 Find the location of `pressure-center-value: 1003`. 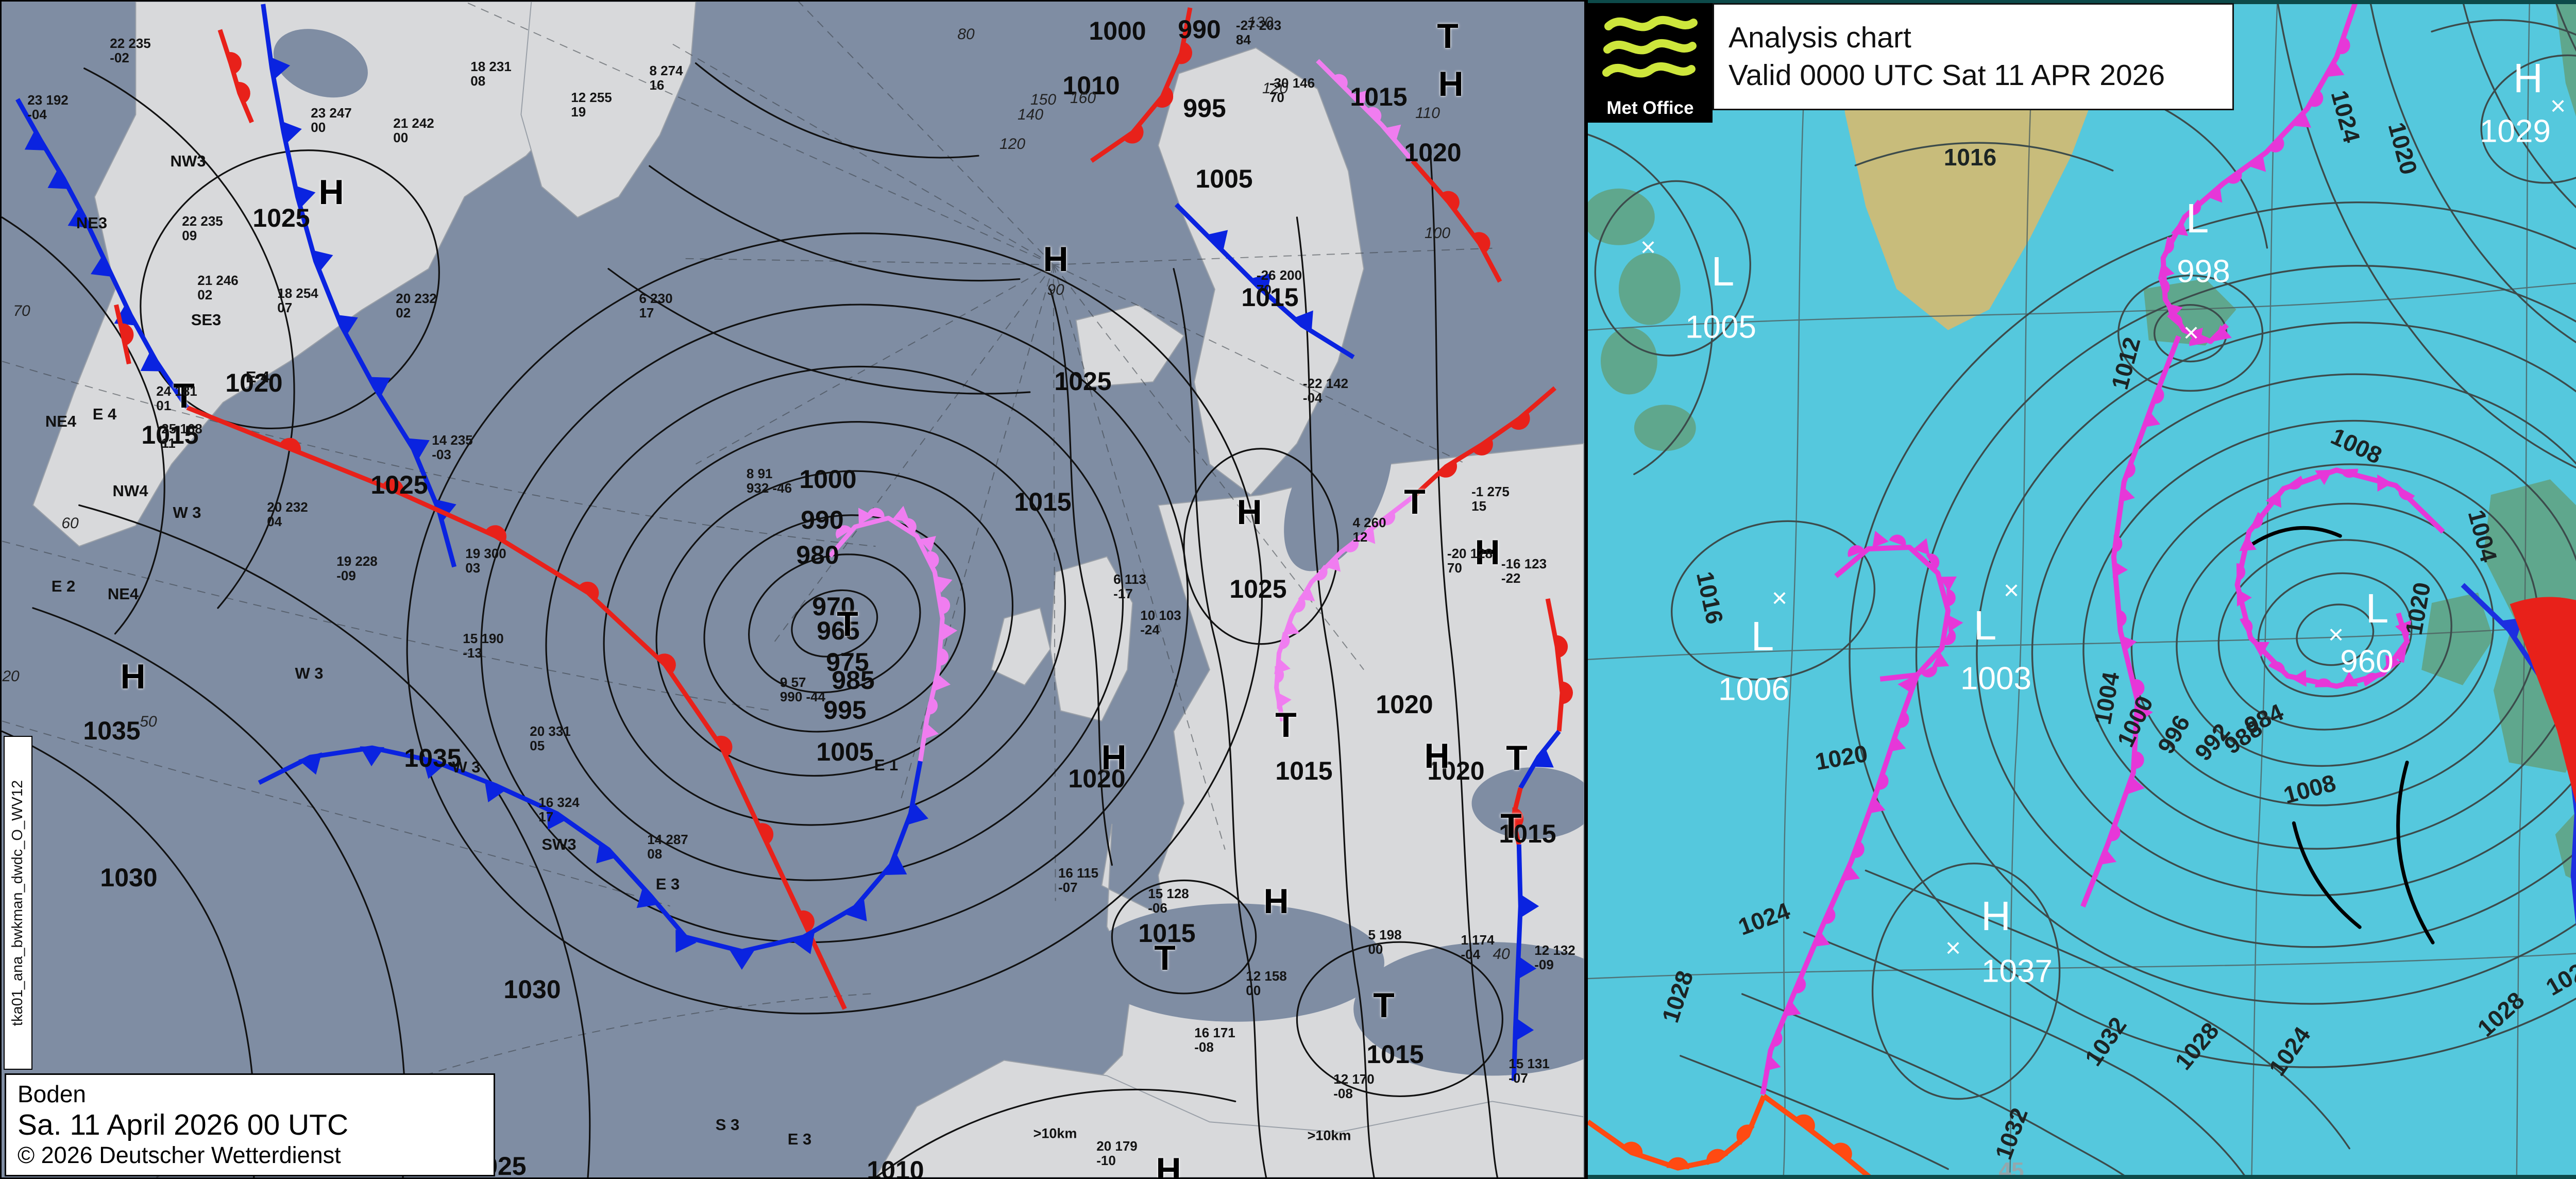

pressure-center-value: 1003 is located at coordinates (1995, 679).